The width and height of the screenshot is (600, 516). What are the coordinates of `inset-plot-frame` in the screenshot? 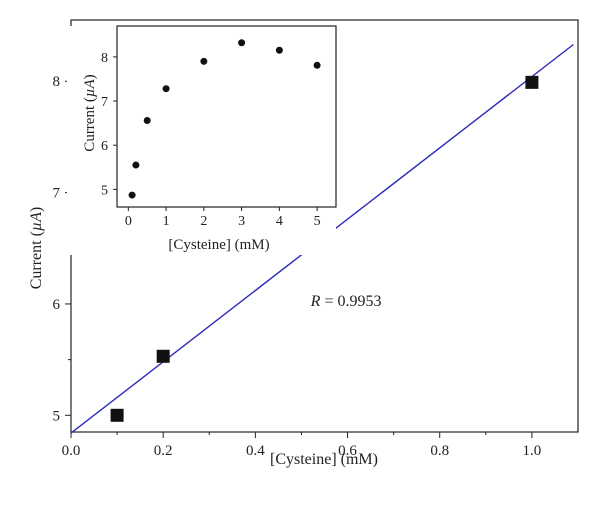 It's located at (226, 116).